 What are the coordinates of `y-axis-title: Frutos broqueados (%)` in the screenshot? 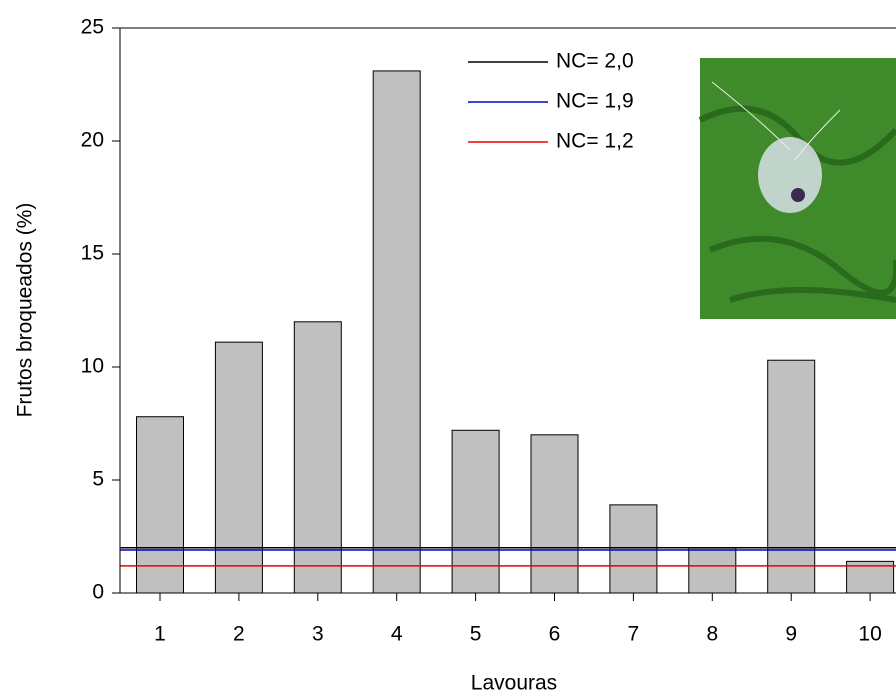 It's located at (25, 310).